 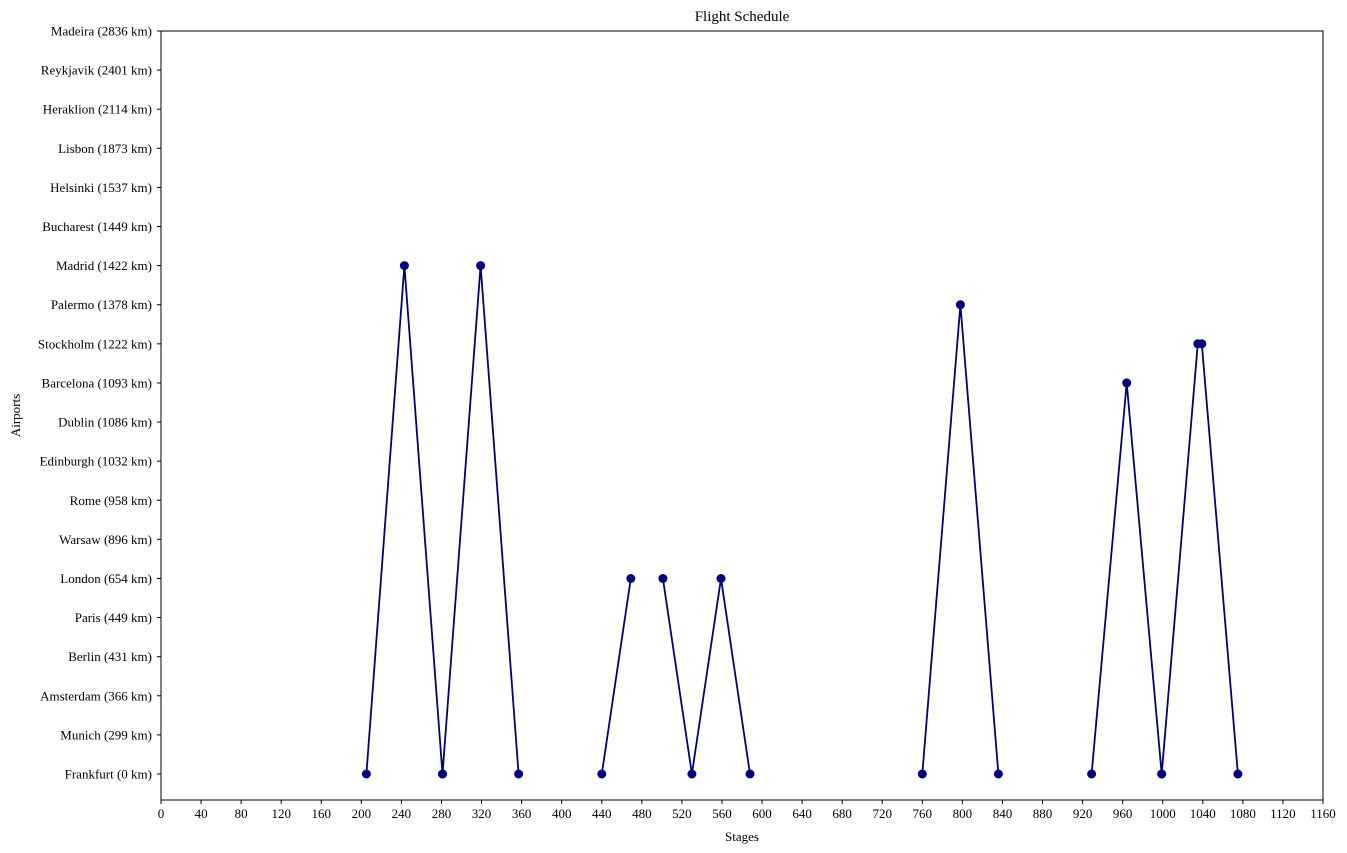 I want to click on y-tick-label: Dublin (1086 km), so click(x=105, y=422).